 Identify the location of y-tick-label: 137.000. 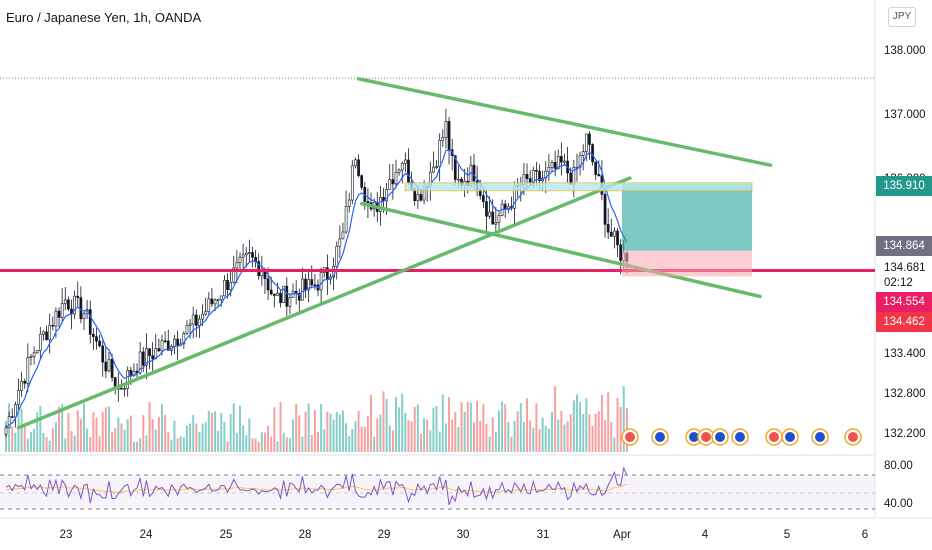
(905, 115).